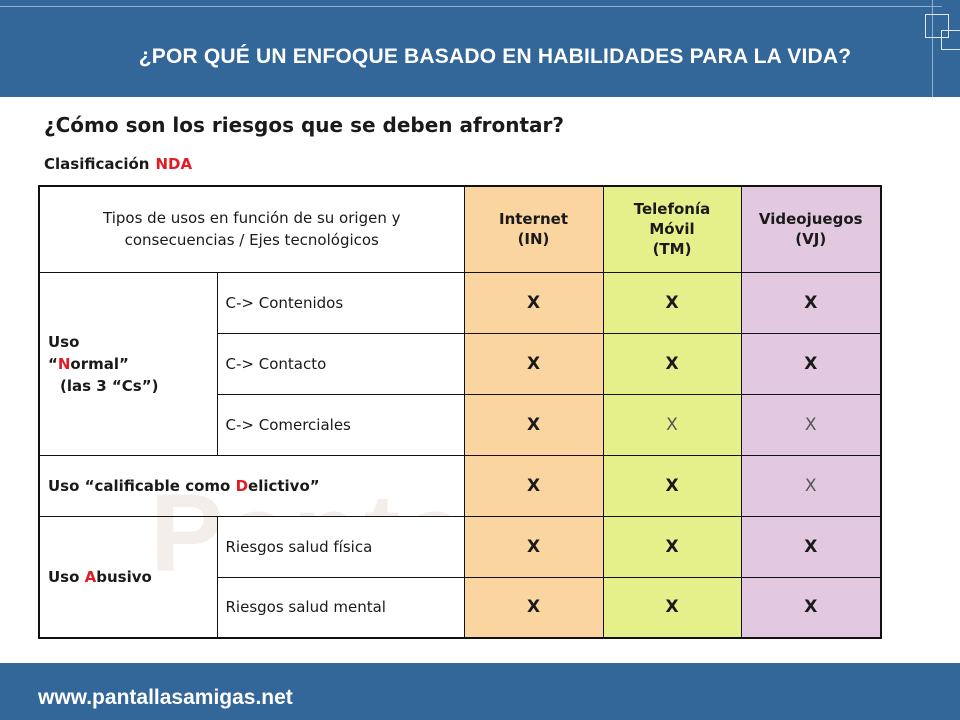 The image size is (960, 720). What do you see at coordinates (284, 485) in the screenshot?
I see `delictivo-post: elictivo”` at bounding box center [284, 485].